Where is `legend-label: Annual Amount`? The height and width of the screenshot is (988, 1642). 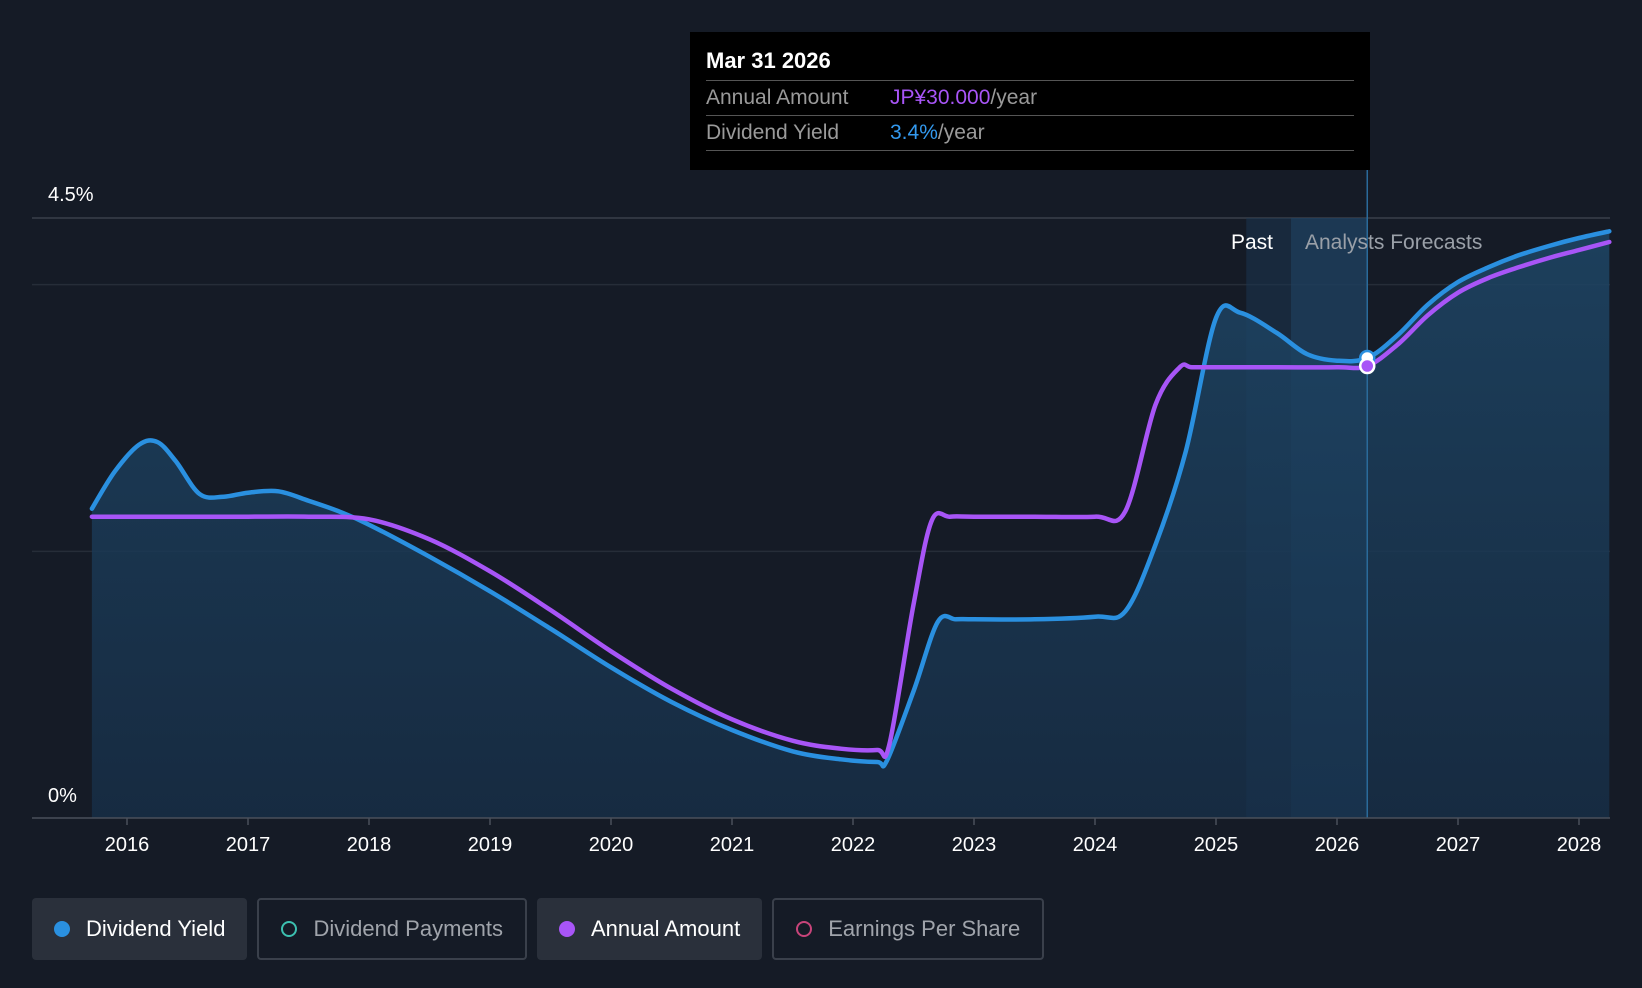 legend-label: Annual Amount is located at coordinates (665, 928).